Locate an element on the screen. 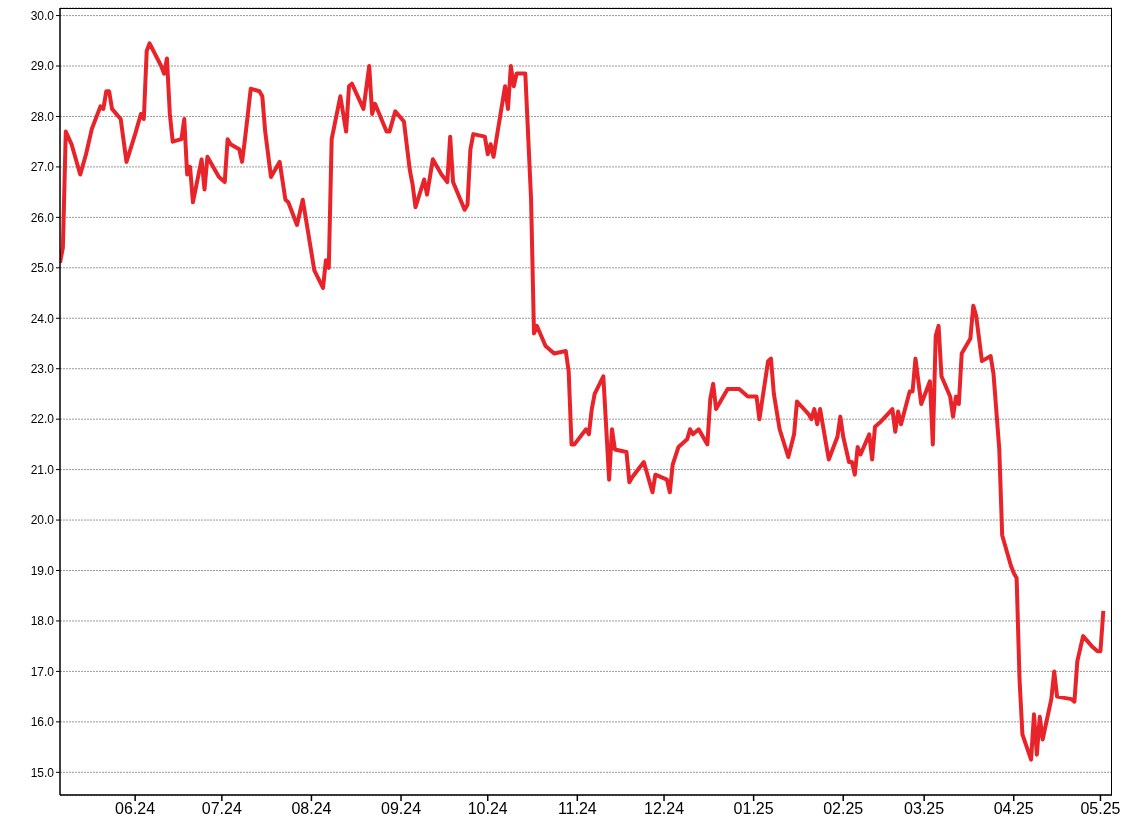  y-tick-label: 24.0 is located at coordinates (42, 318).